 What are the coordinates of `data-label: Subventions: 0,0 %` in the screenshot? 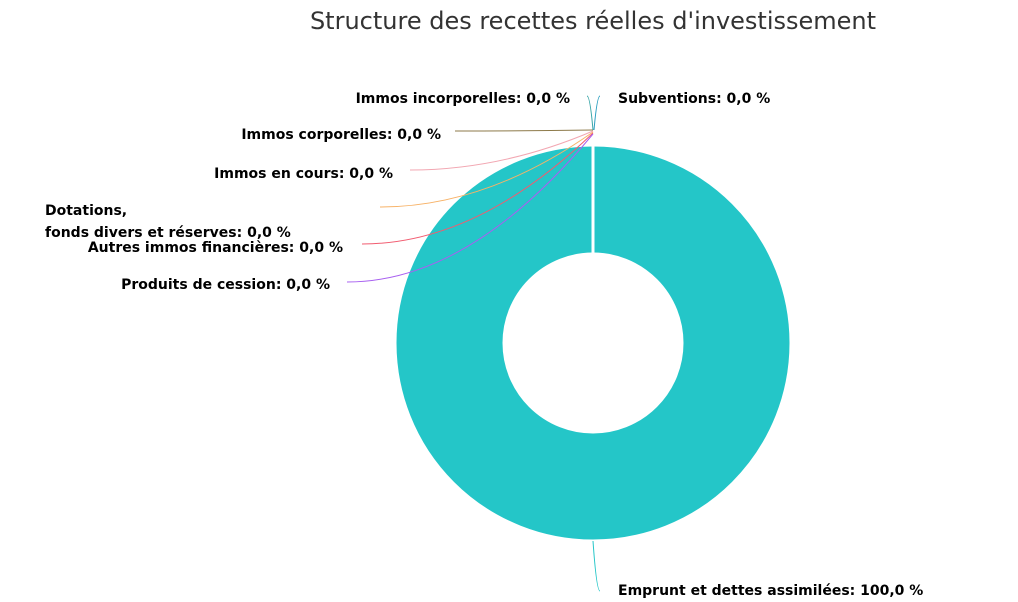 It's located at (694, 99).